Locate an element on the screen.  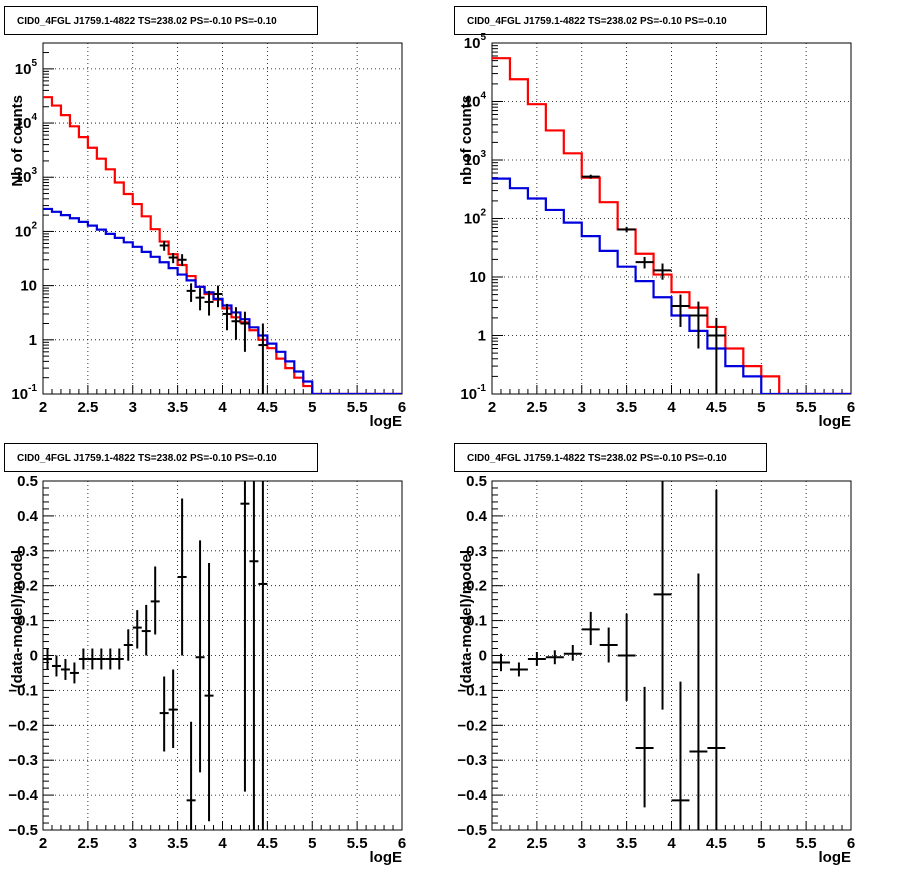
y-axis-label: Nb of counts is located at coordinates (17, 141).